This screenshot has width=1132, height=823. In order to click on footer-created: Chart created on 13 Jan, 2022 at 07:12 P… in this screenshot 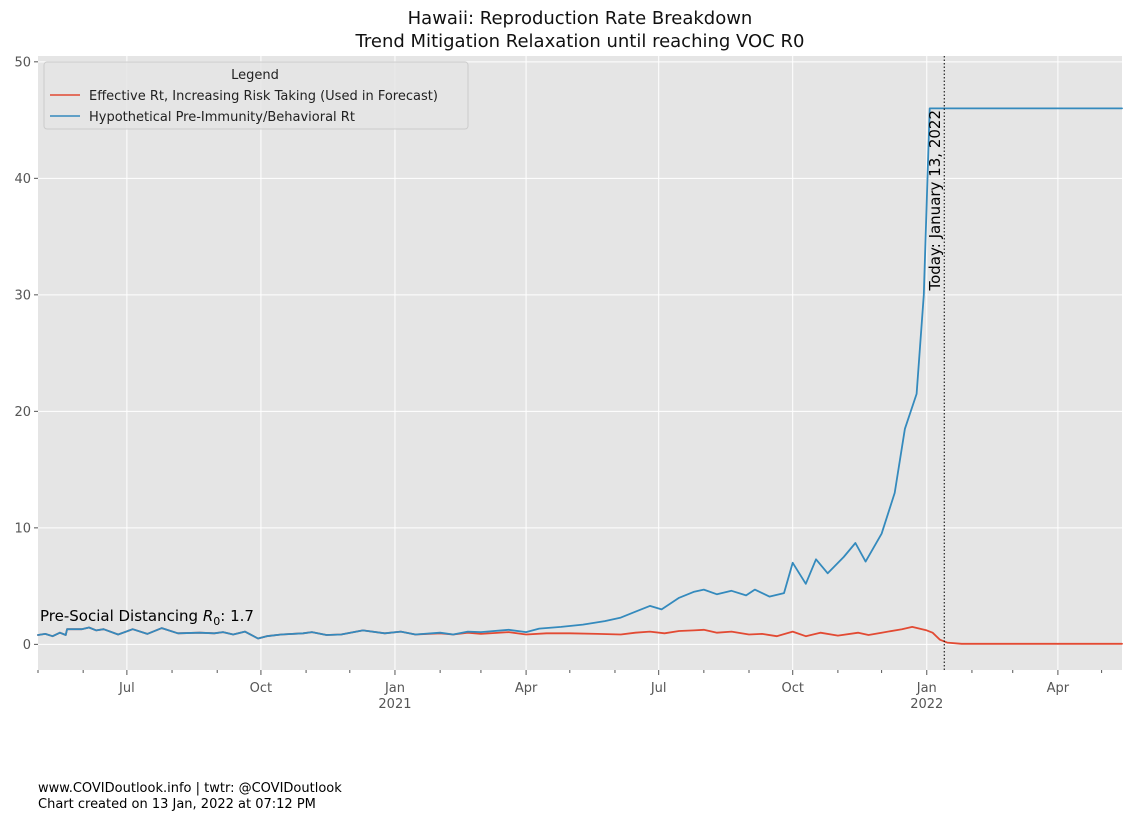, I will do `click(177, 804)`.